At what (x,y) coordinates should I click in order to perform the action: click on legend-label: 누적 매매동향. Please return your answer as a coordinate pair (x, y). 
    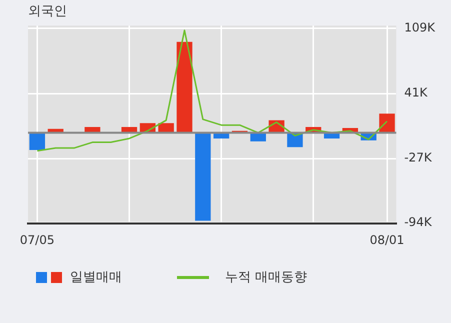
    Looking at the image, I should click on (266, 277).